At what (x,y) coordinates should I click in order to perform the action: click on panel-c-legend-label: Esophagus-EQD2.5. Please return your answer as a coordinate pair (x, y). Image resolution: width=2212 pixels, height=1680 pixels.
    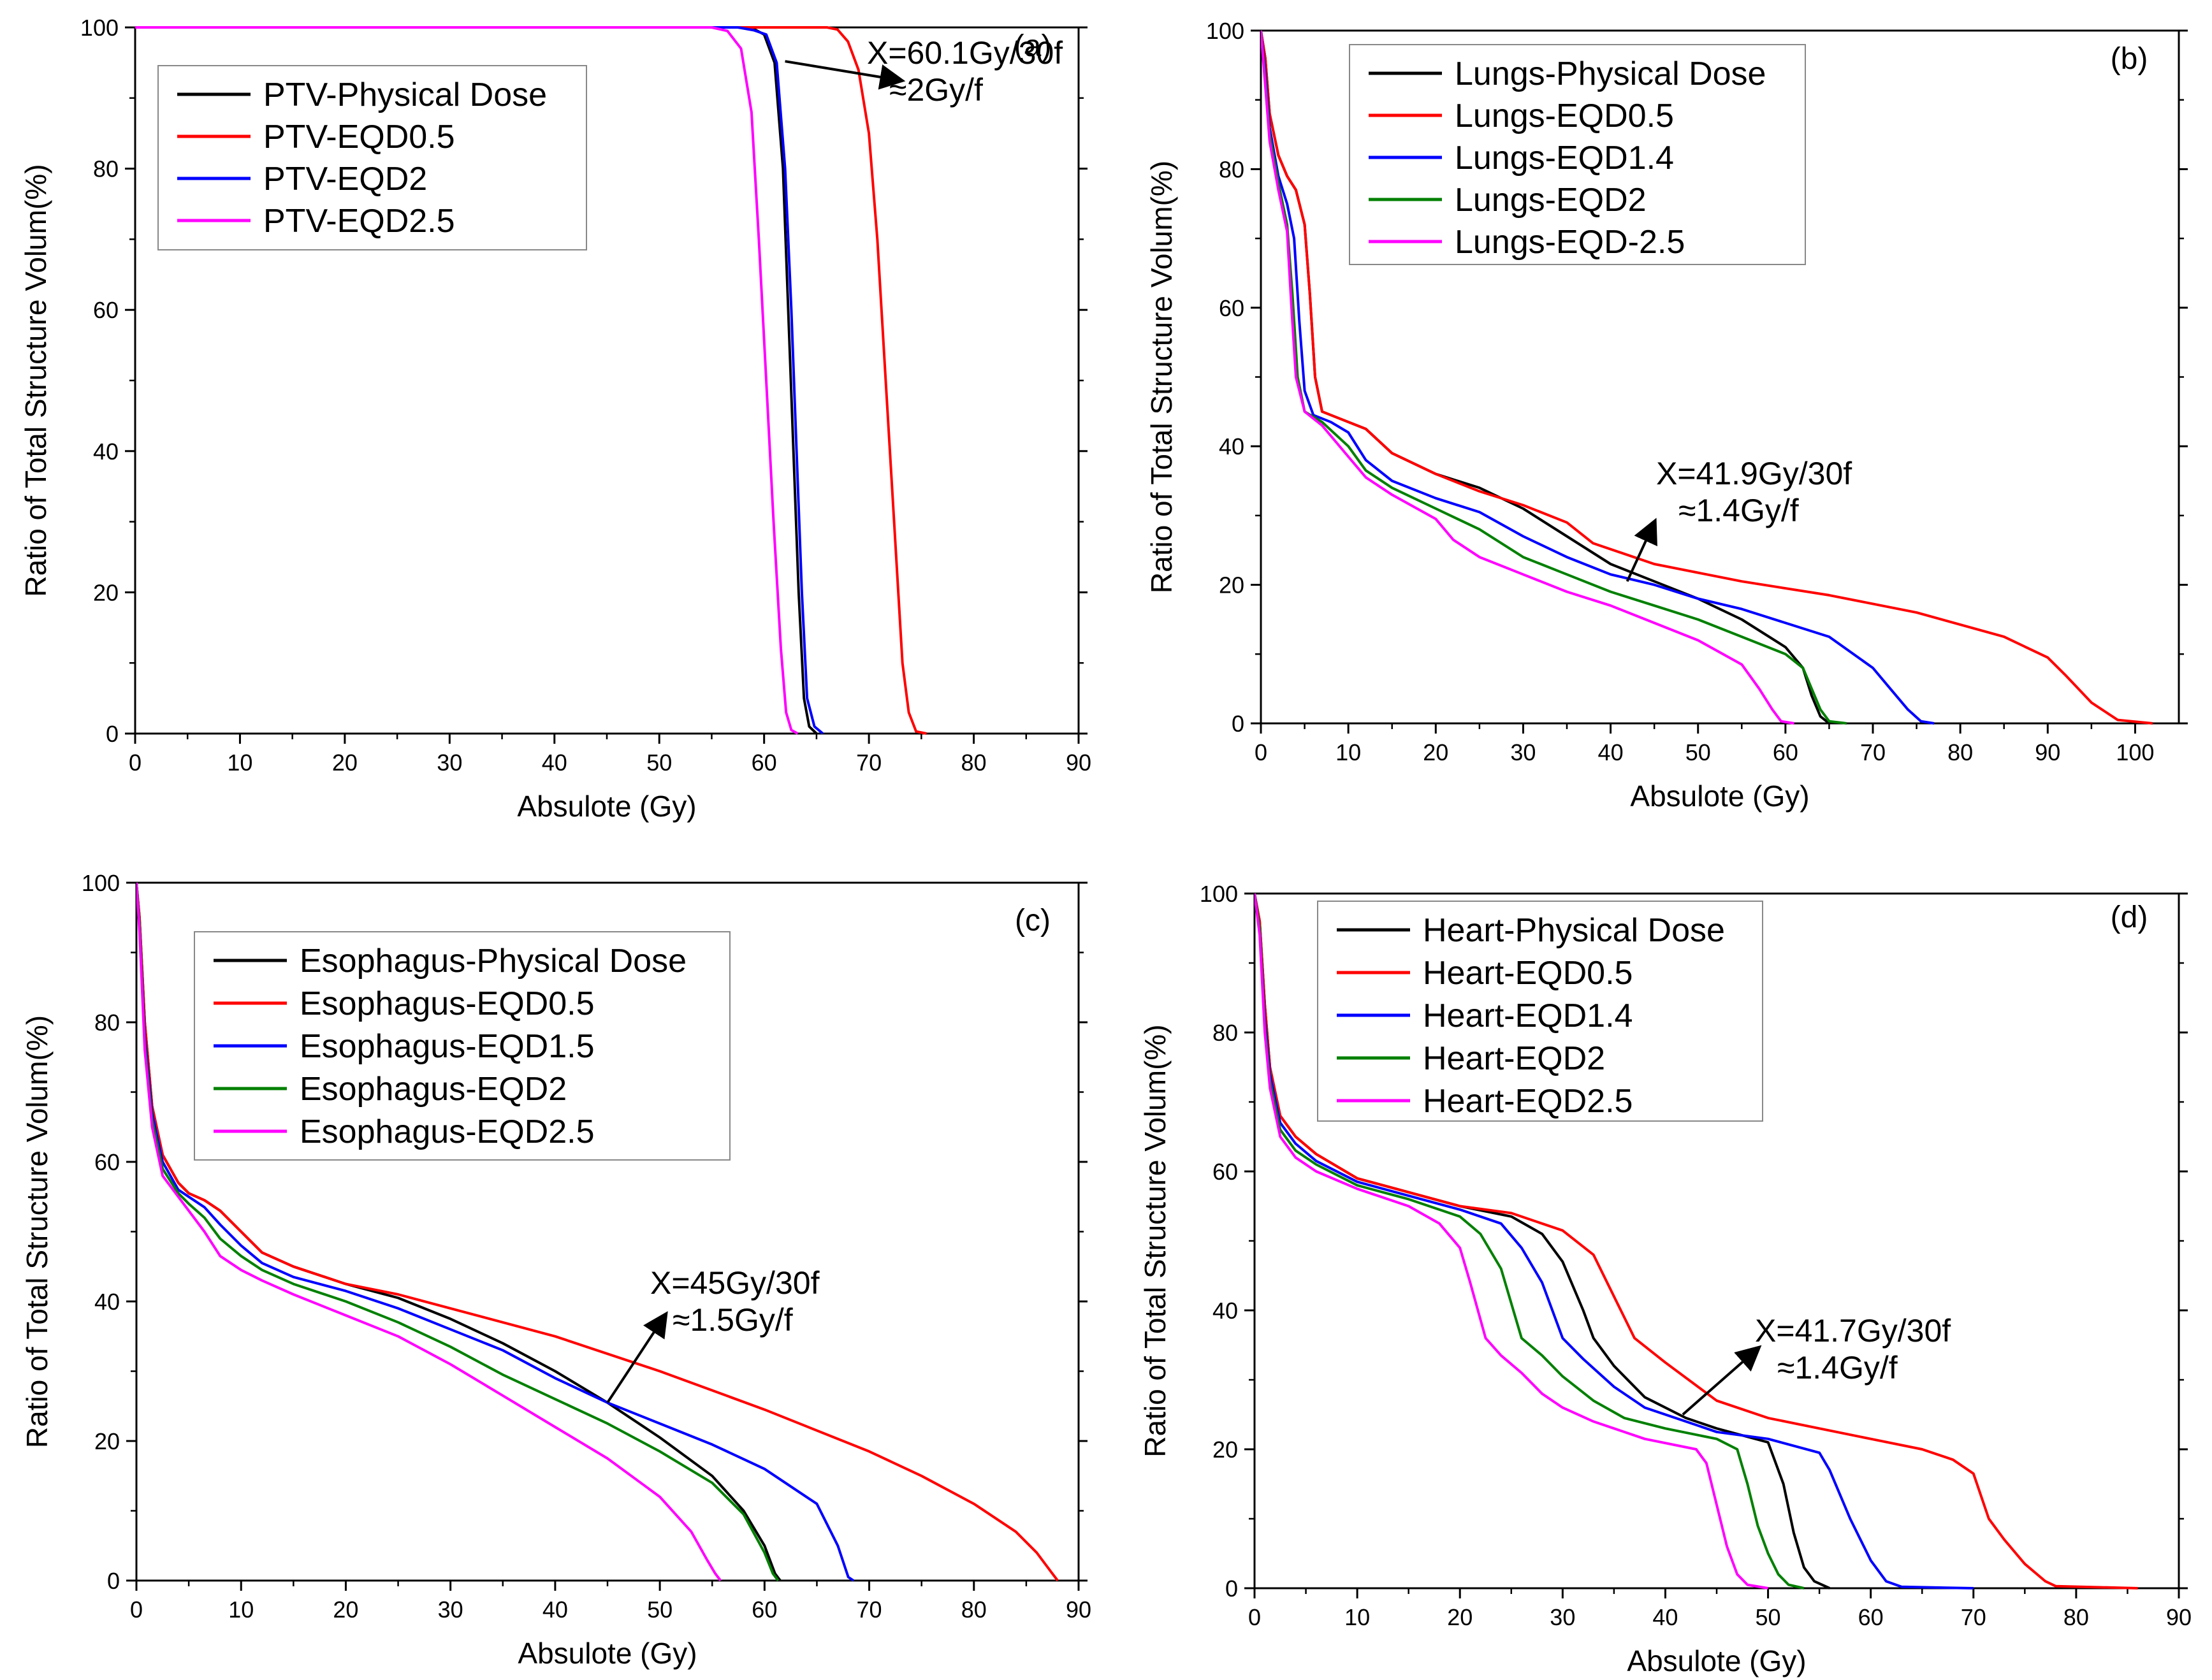
    Looking at the image, I should click on (447, 1131).